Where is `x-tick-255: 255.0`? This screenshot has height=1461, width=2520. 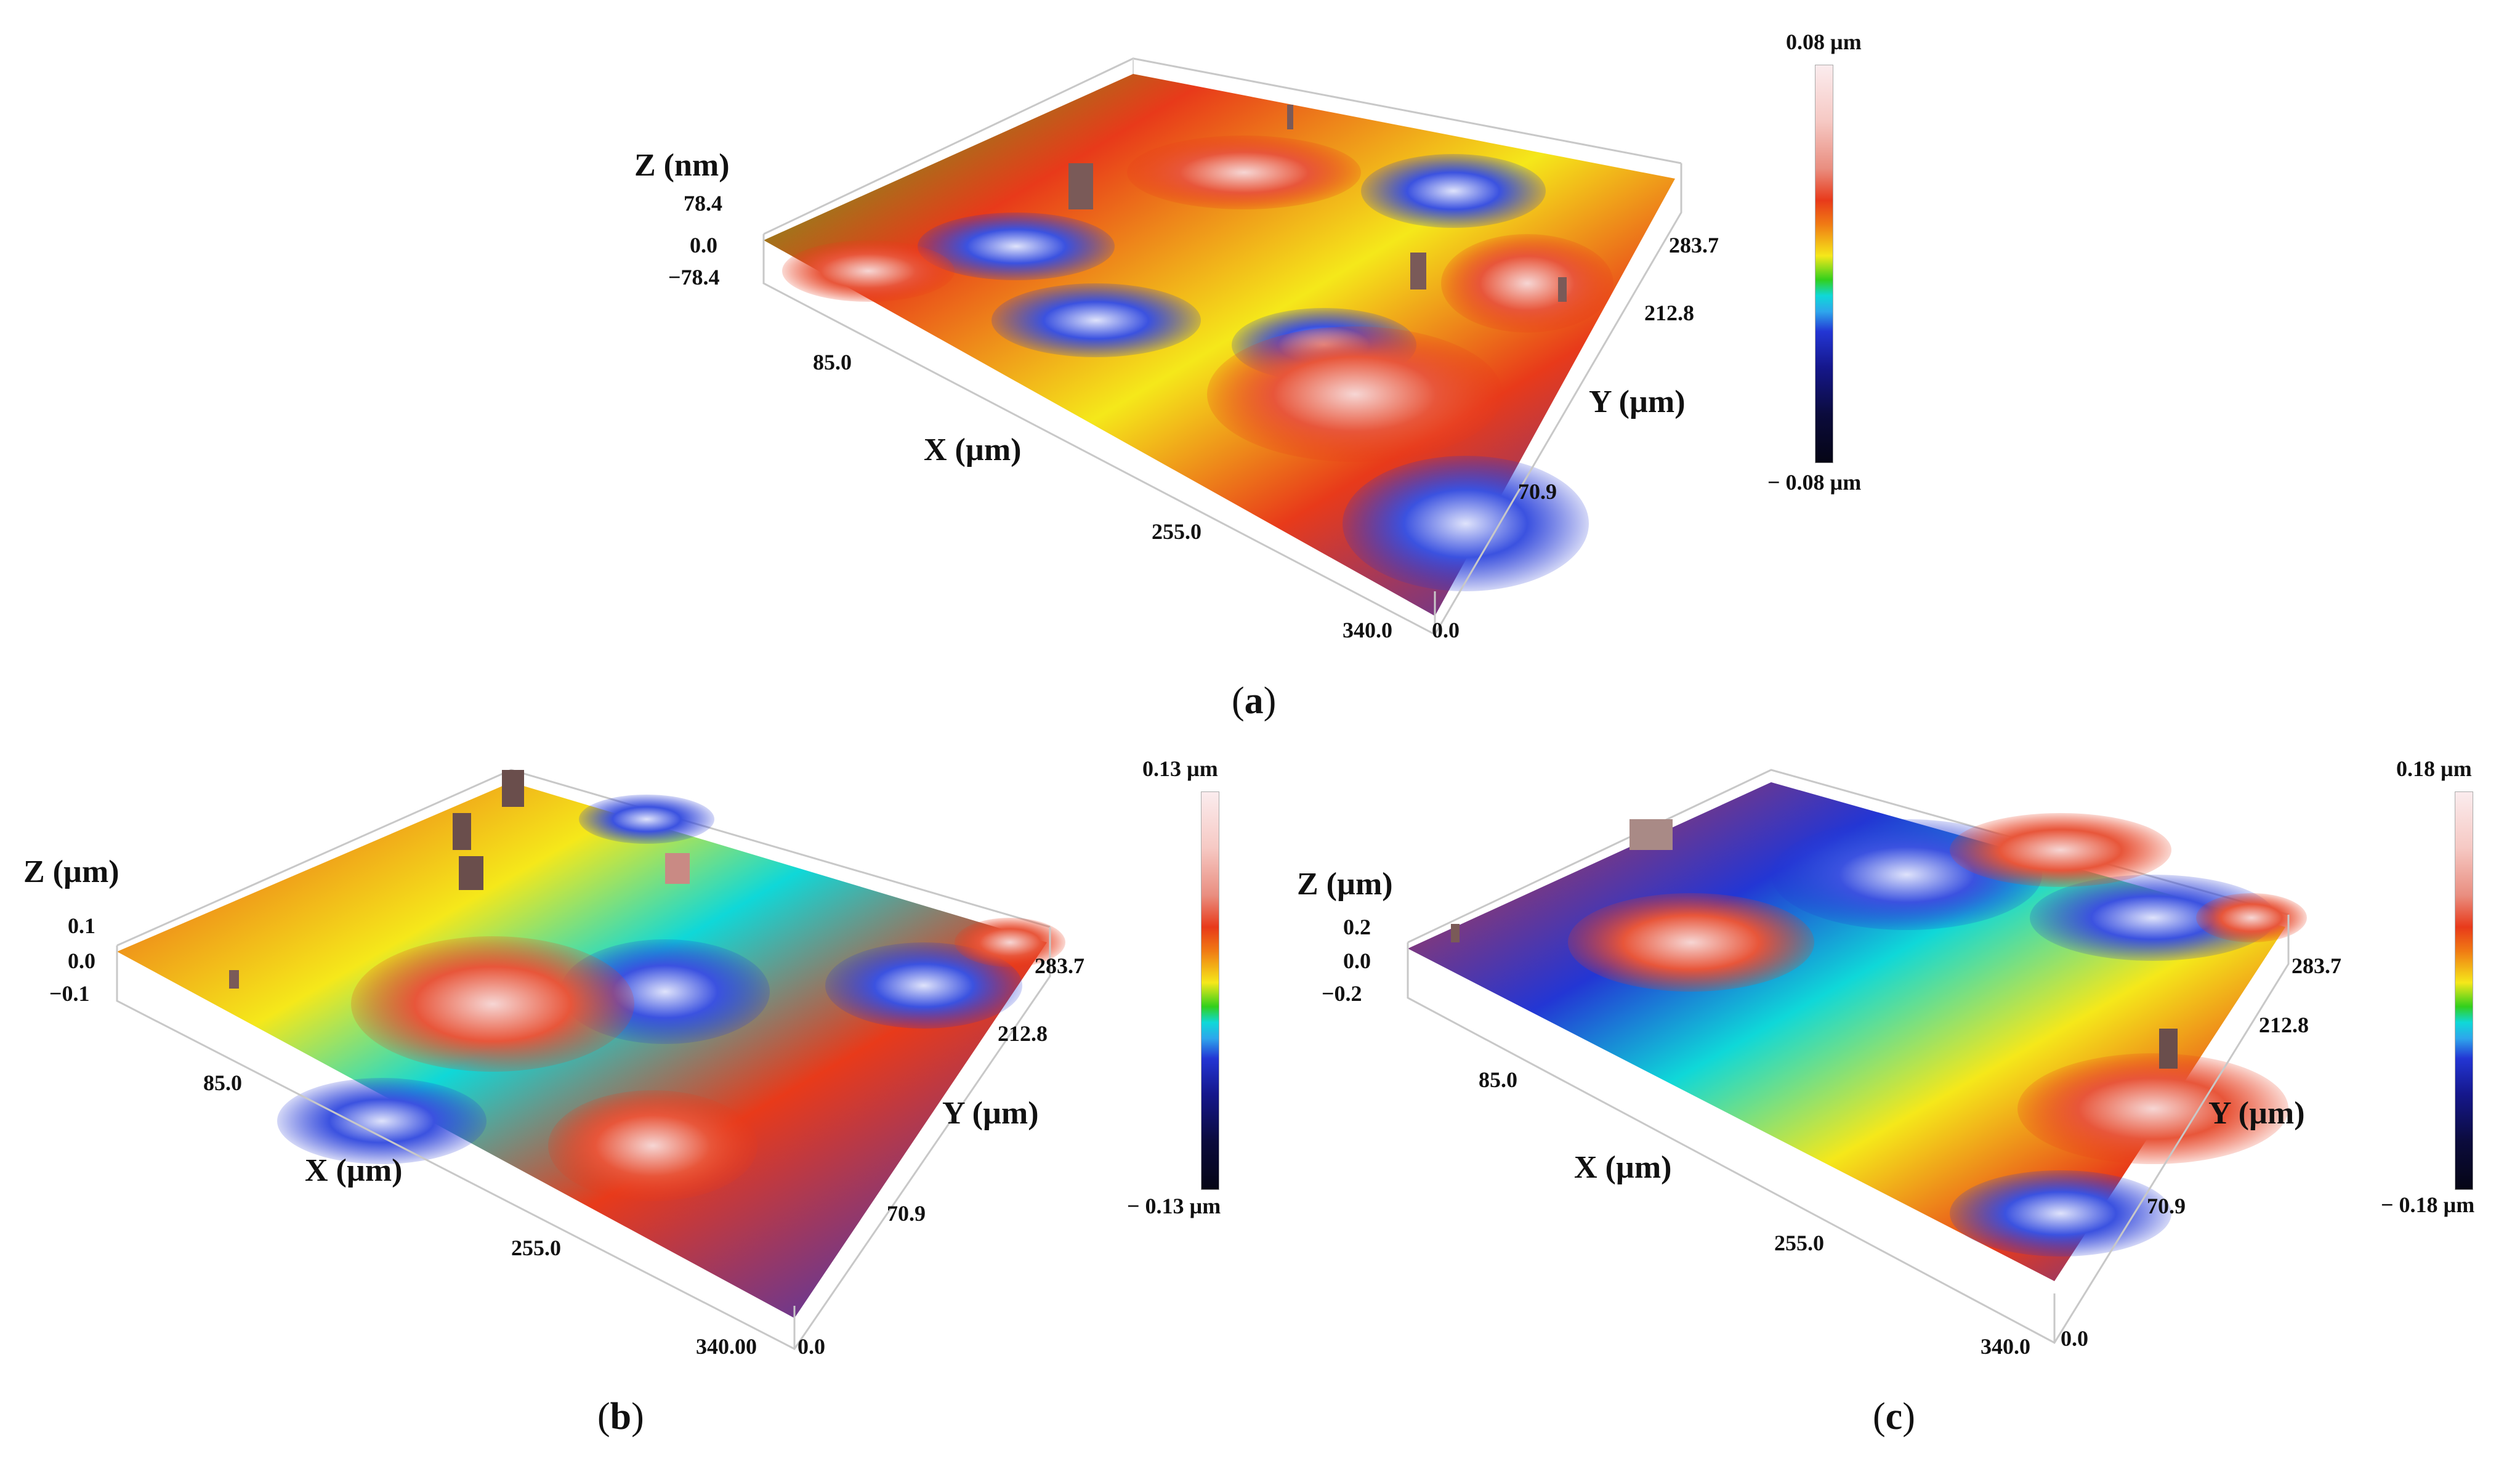 x-tick-255: 255.0 is located at coordinates (1176, 531).